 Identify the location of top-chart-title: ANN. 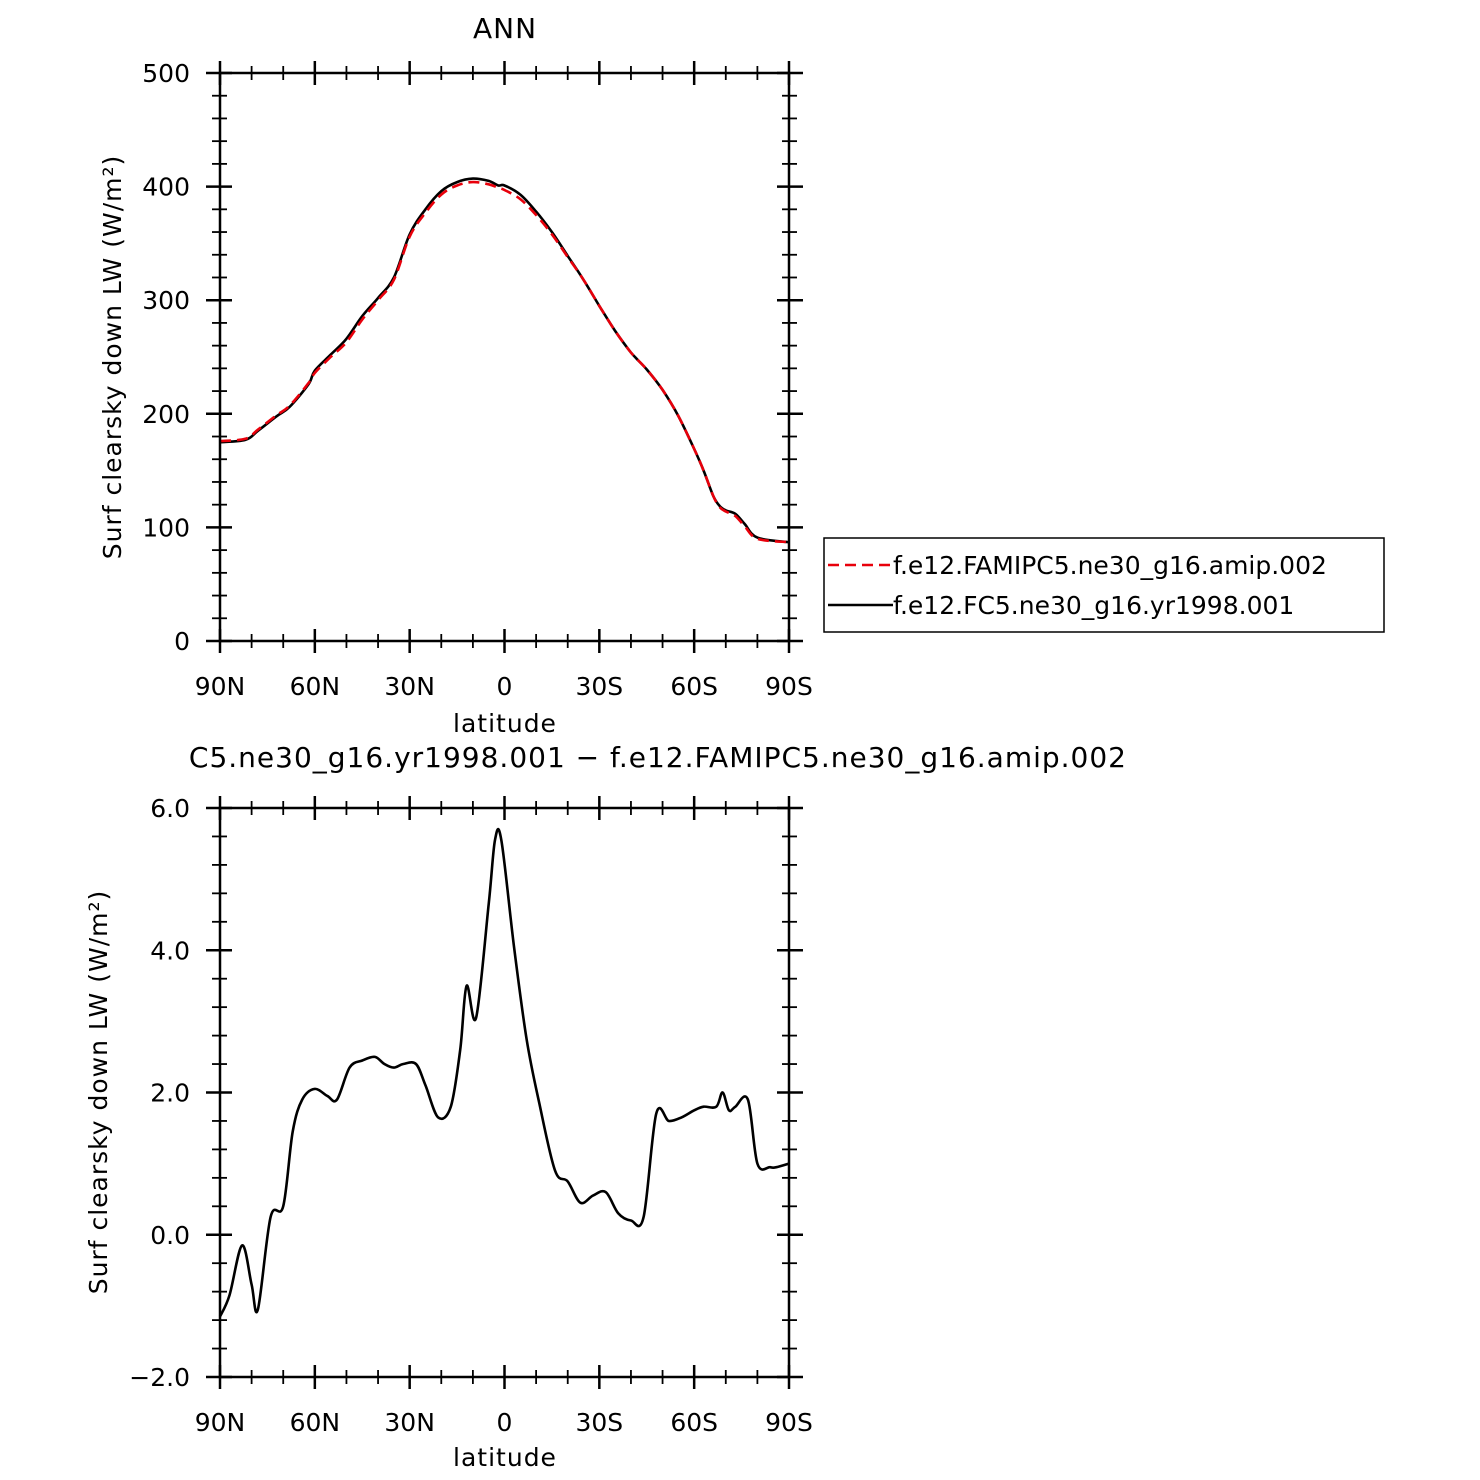
(505, 28).